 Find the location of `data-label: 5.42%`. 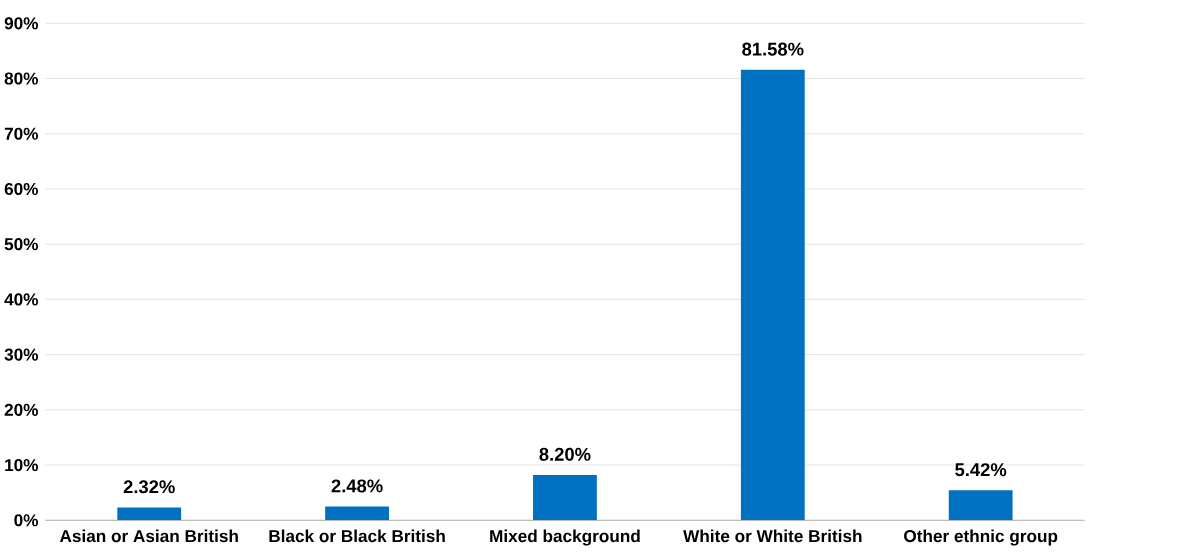

data-label: 5.42% is located at coordinates (981, 470).